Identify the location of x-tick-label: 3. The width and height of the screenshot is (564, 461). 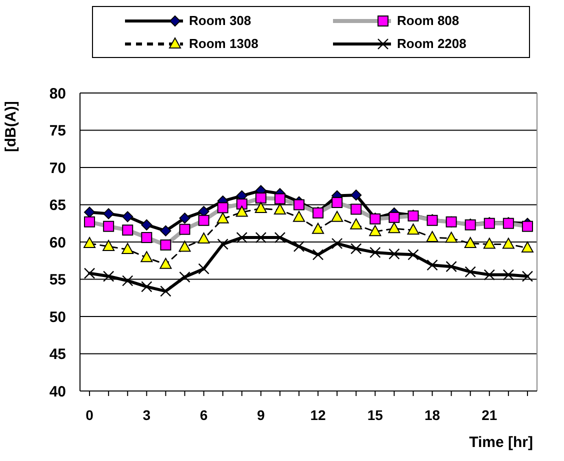
(146, 414).